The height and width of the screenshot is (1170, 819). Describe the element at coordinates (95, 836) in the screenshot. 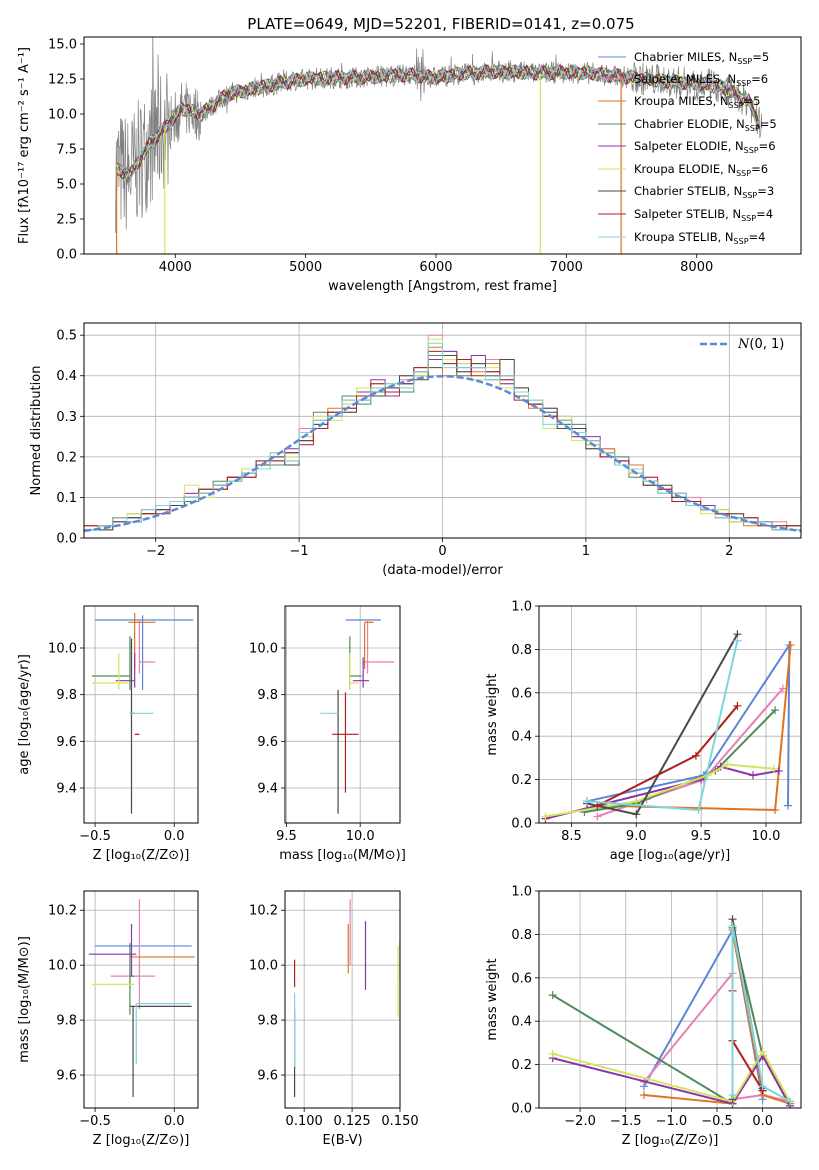

I see `age_vs_Z-xtick-label: −0.5` at that location.